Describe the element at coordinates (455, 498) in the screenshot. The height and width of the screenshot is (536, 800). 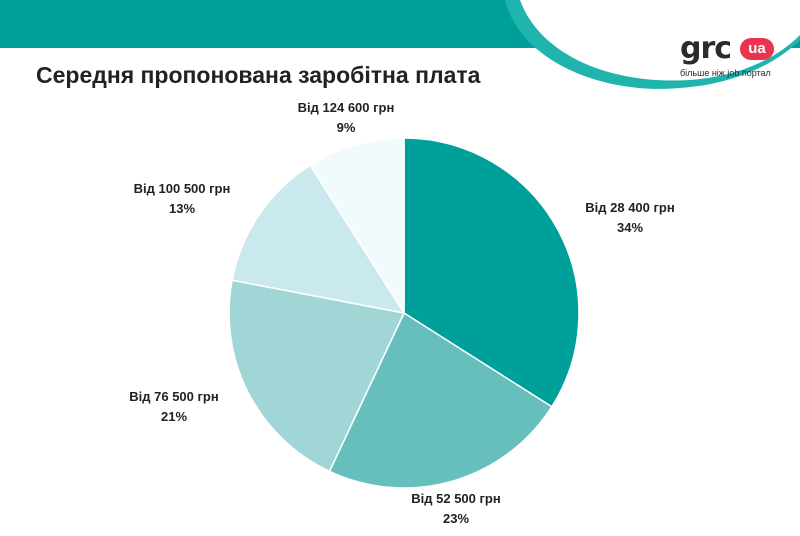
I see `slice-label-2: Від 52 500 грн` at that location.